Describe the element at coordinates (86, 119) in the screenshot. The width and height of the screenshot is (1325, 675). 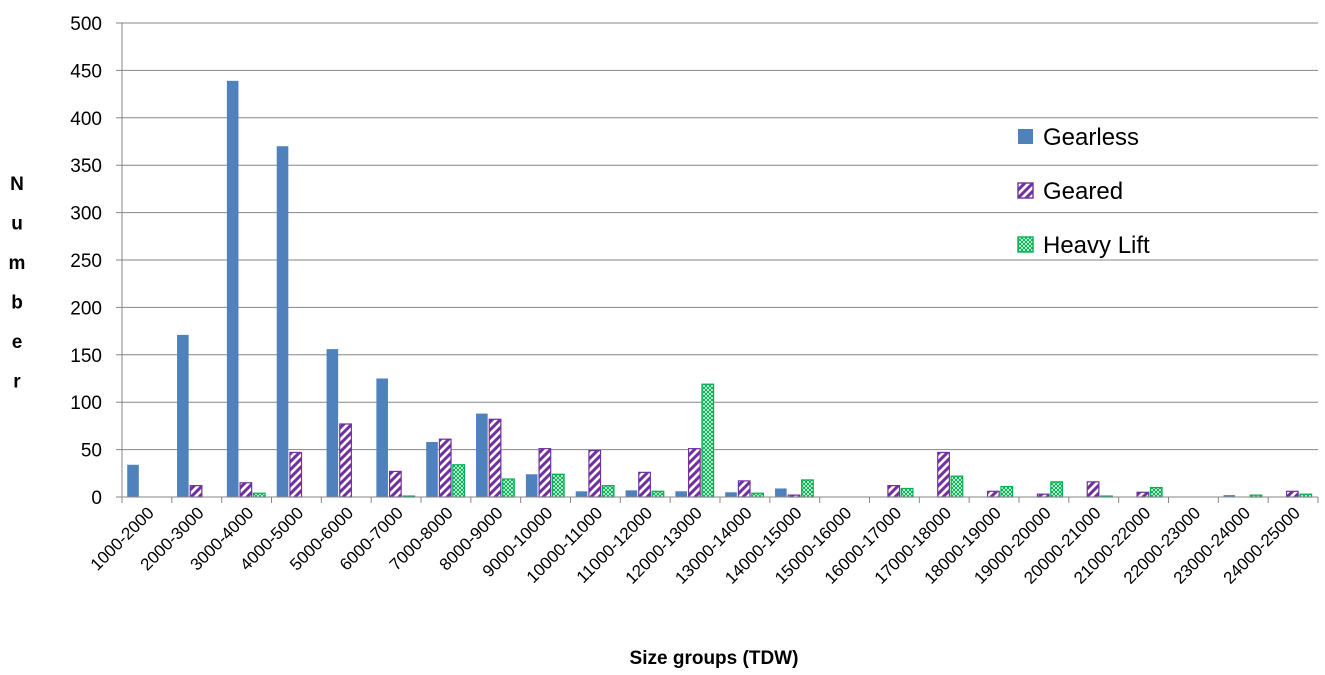
I see `y-tick-label: 400` at that location.